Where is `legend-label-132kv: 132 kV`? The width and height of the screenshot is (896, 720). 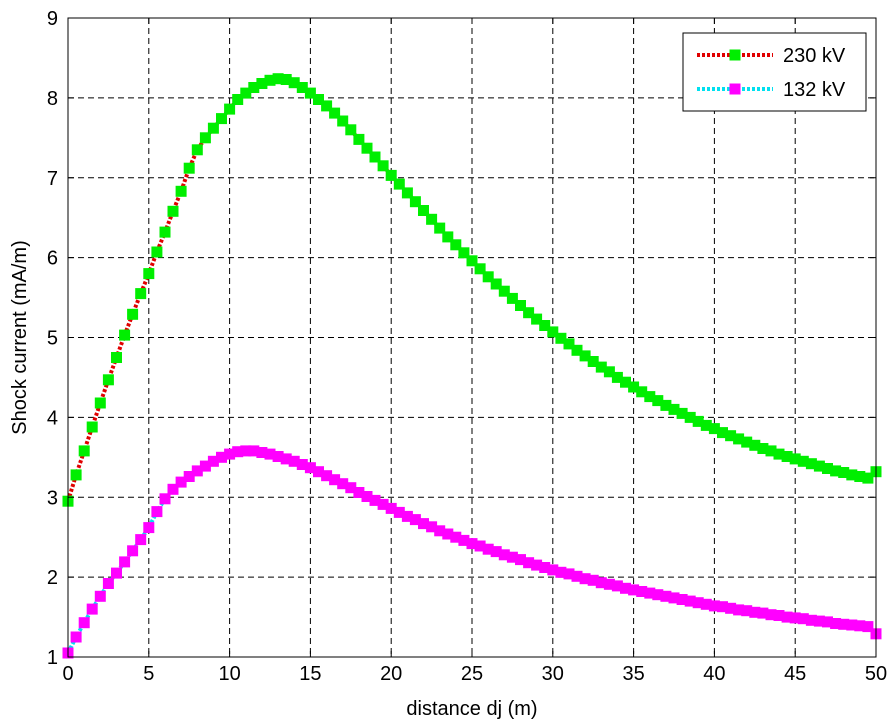
legend-label-132kv: 132 kV is located at coordinates (814, 90).